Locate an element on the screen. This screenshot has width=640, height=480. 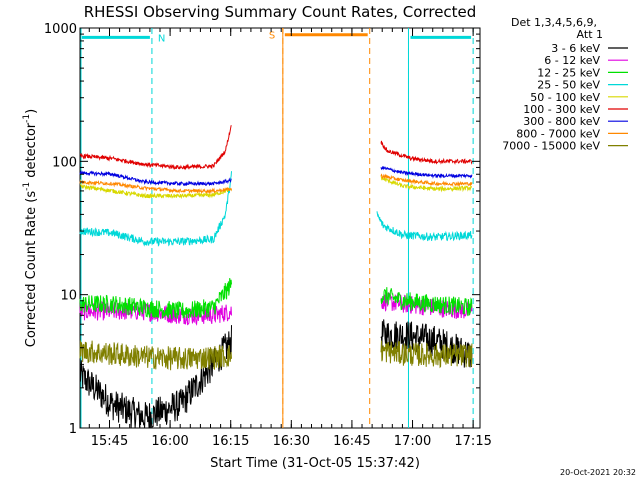
series-line-5-seg1 is located at coordinates (155, 148).